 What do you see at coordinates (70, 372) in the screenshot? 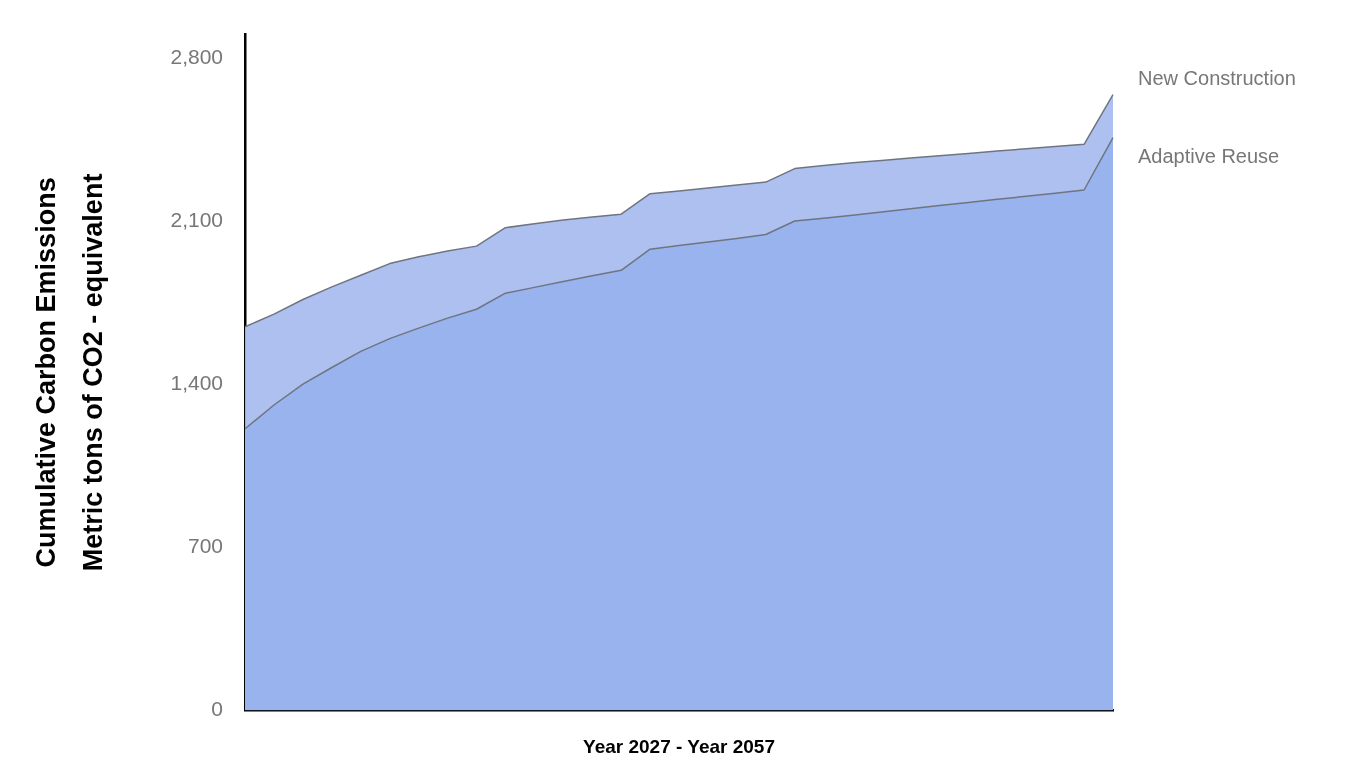
I see `y-axis-title: Cumulative Carbon Emissions Metric tons of CO2 - equivalent` at bounding box center [70, 372].